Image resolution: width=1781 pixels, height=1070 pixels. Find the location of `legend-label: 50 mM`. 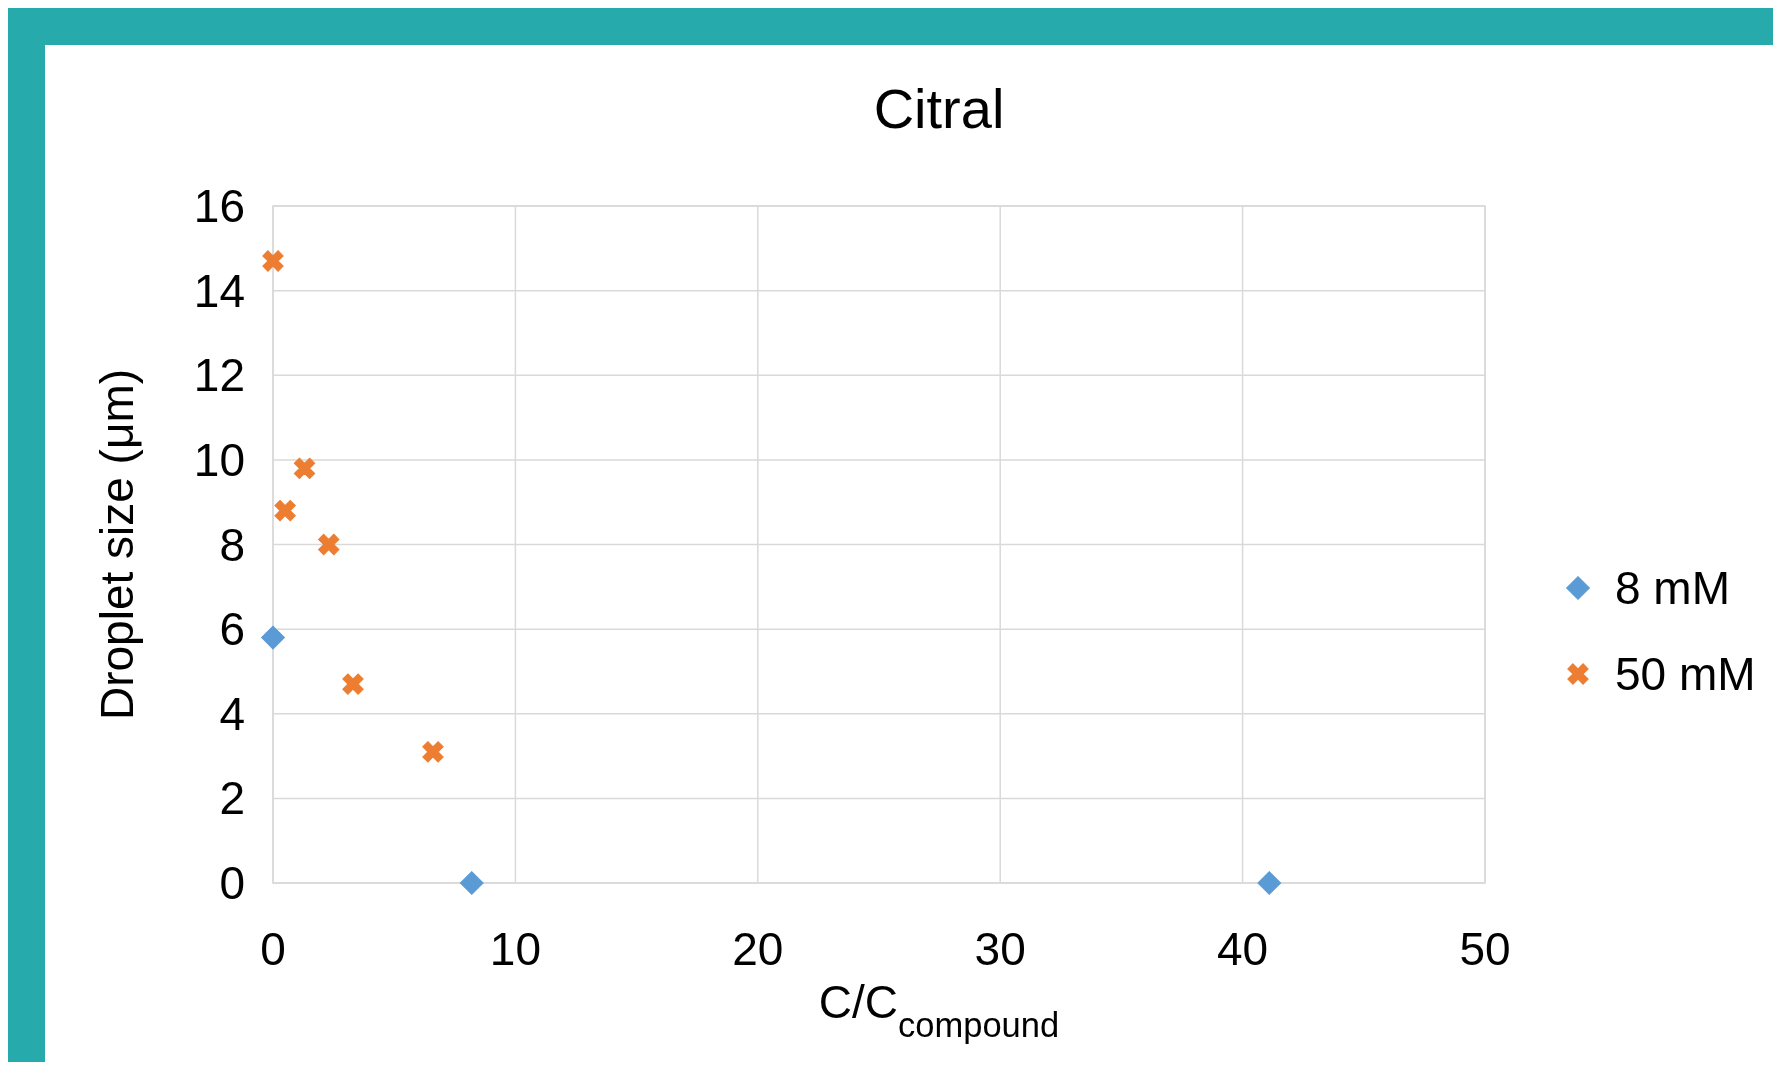

legend-label: 50 mM is located at coordinates (1685, 674).